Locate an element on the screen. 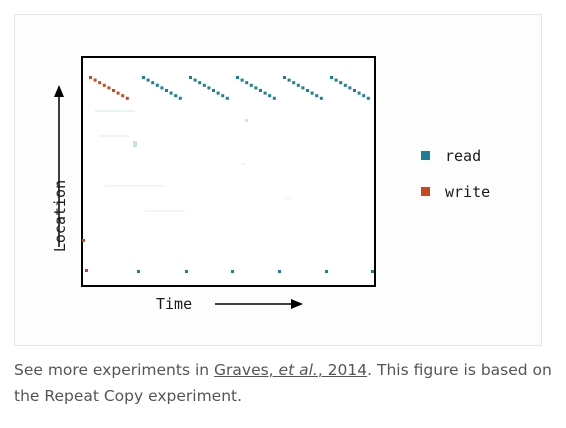  legend-read-label: read is located at coordinates (463, 156).